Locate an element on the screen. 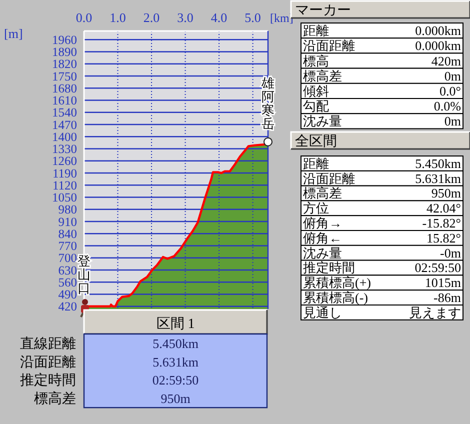 Image resolution: width=470 pixels, height=424 pixels. y-tick-label: 490 is located at coordinates (67, 295).